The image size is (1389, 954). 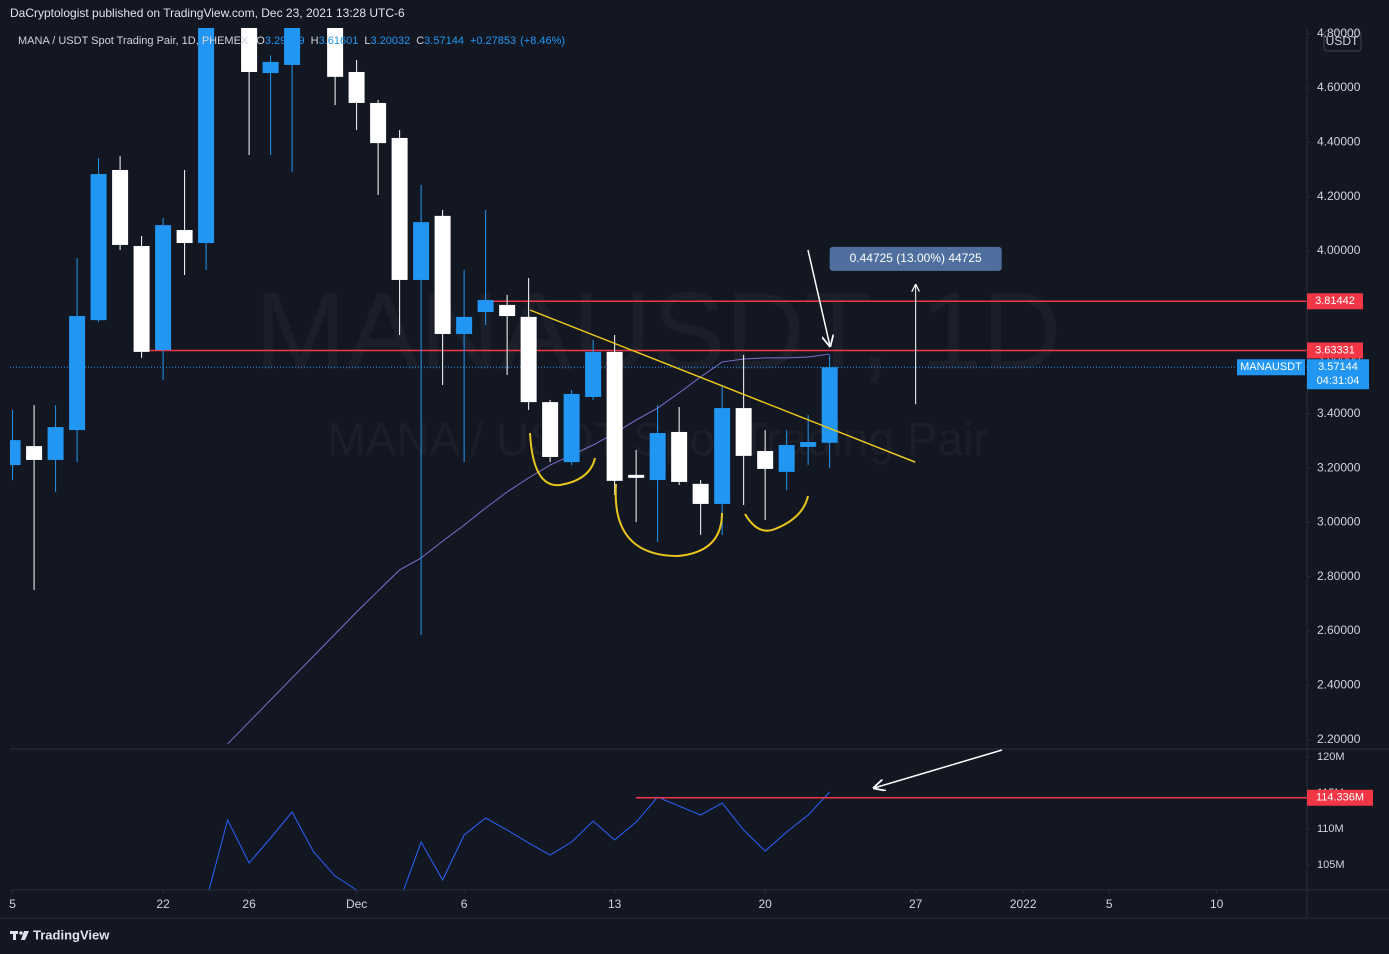 I want to click on countdown: 04:31:04, so click(x=1338, y=381).